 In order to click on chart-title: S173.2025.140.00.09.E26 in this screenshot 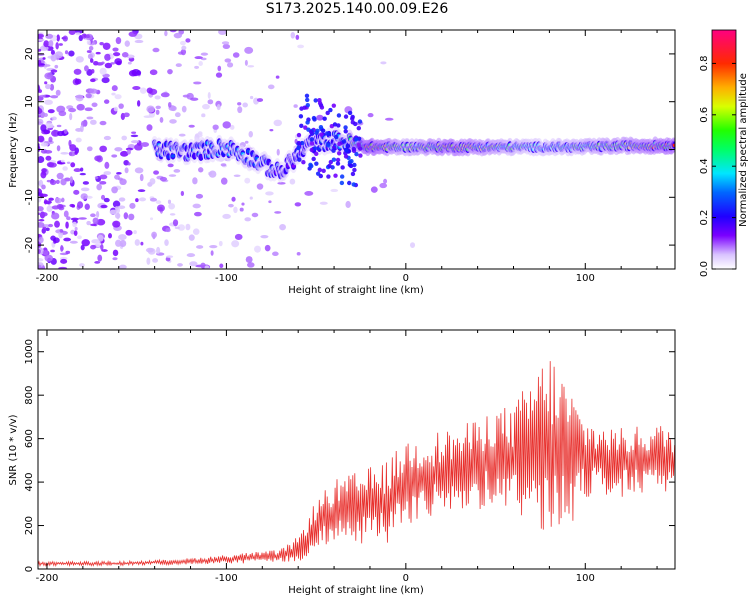, I will do `click(357, 9)`.